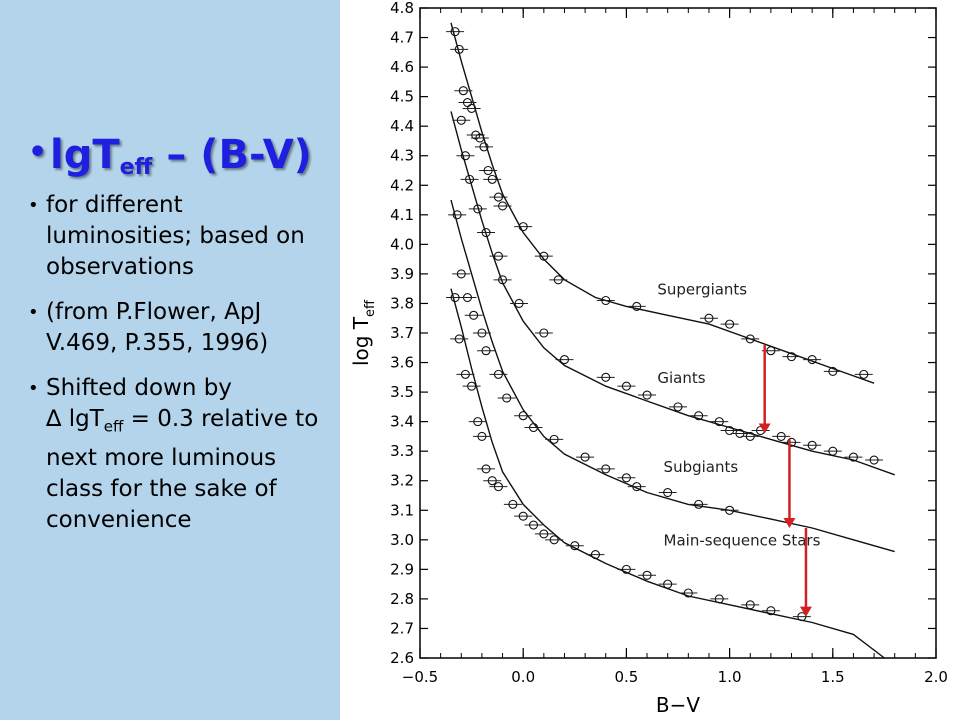 The height and width of the screenshot is (724, 960). Describe the element at coordinates (402, 38) in the screenshot. I see `y-tick-label: 4.7` at that location.